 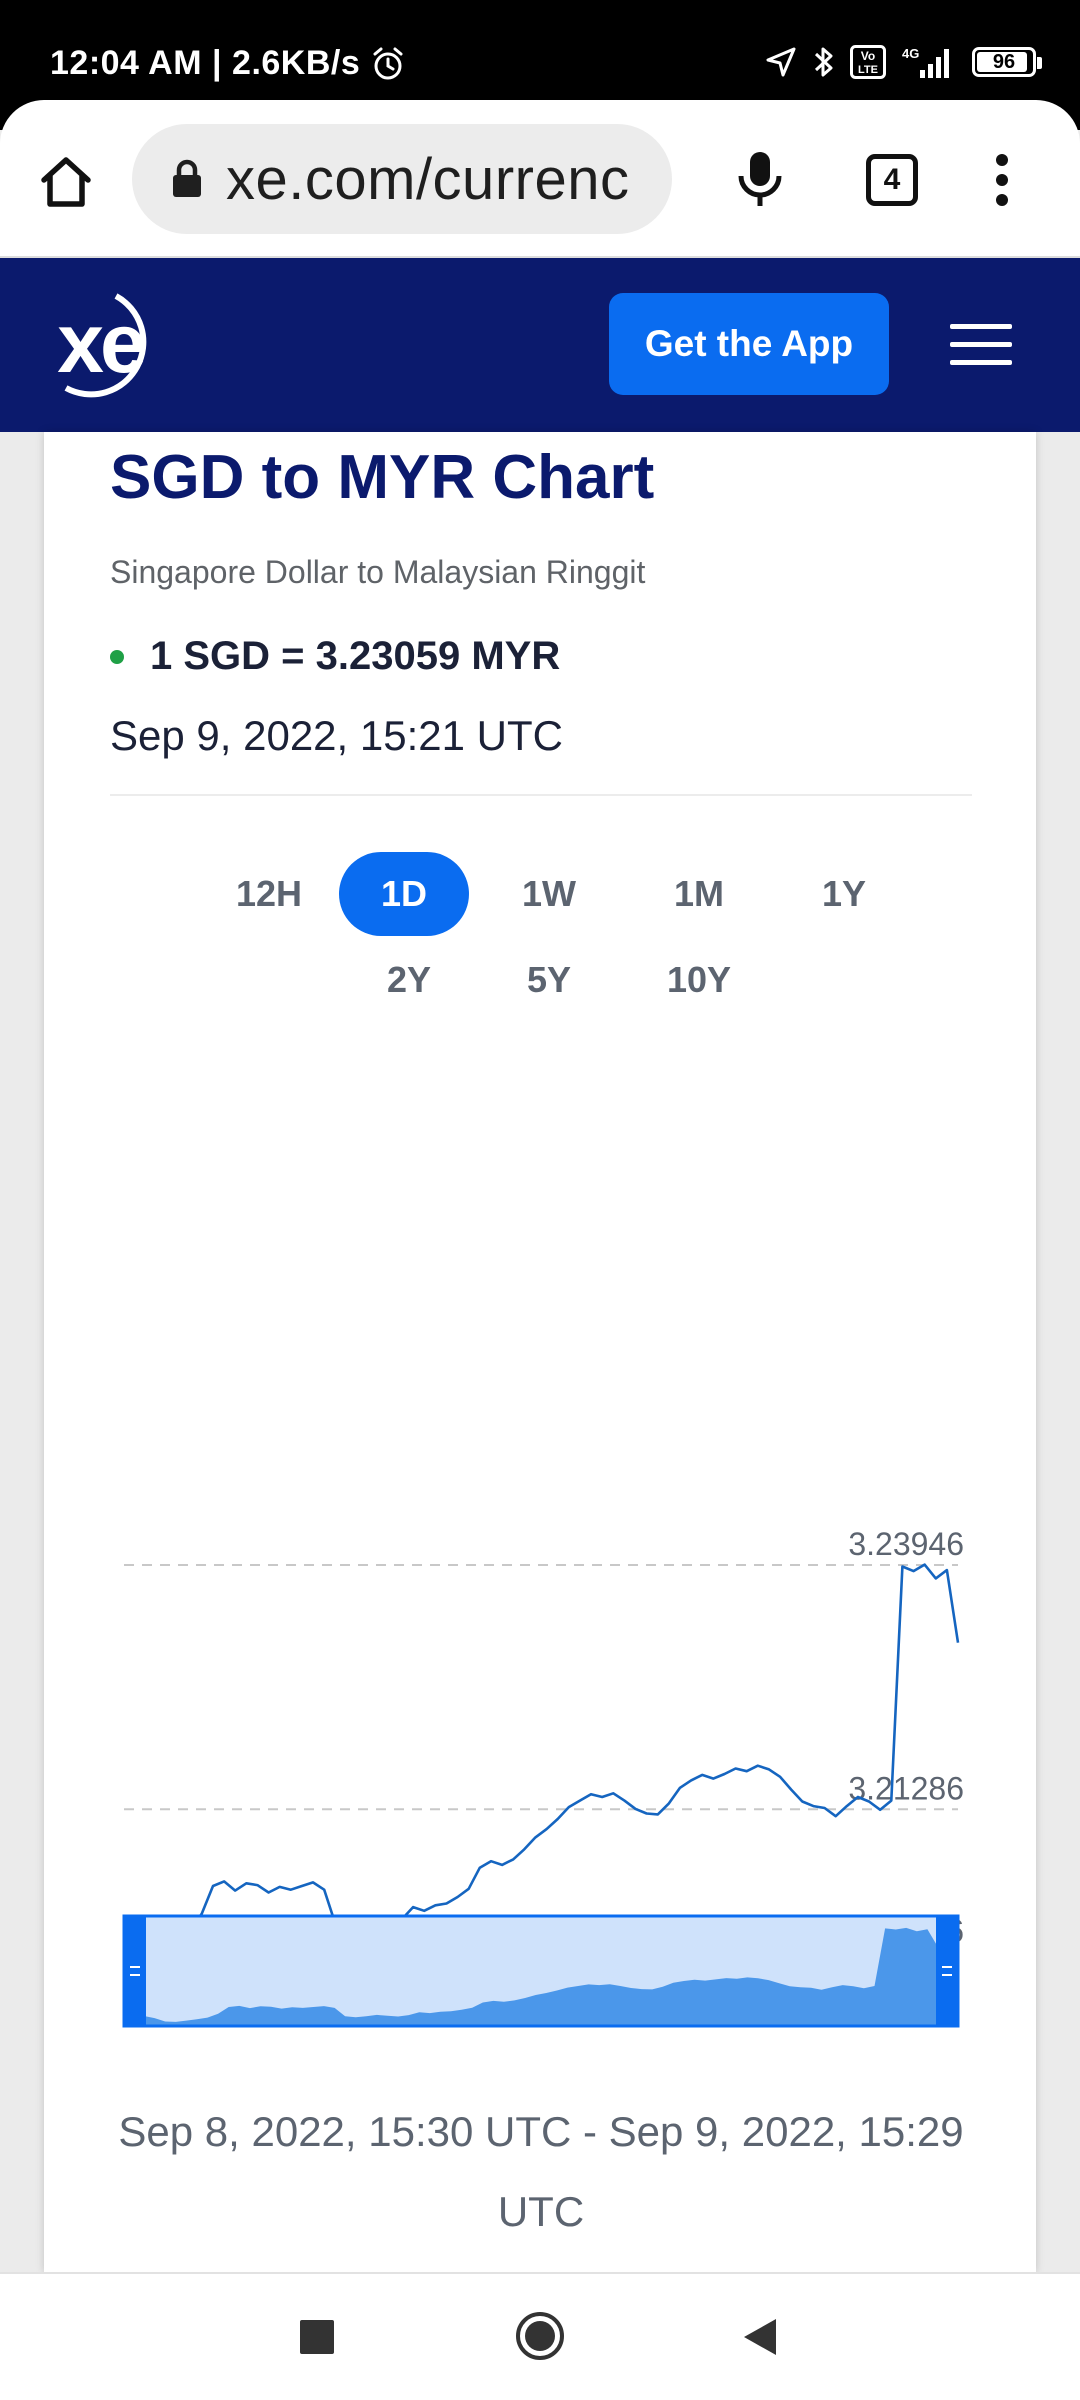 What do you see at coordinates (388, 63) in the screenshot?
I see `alarm-icon` at bounding box center [388, 63].